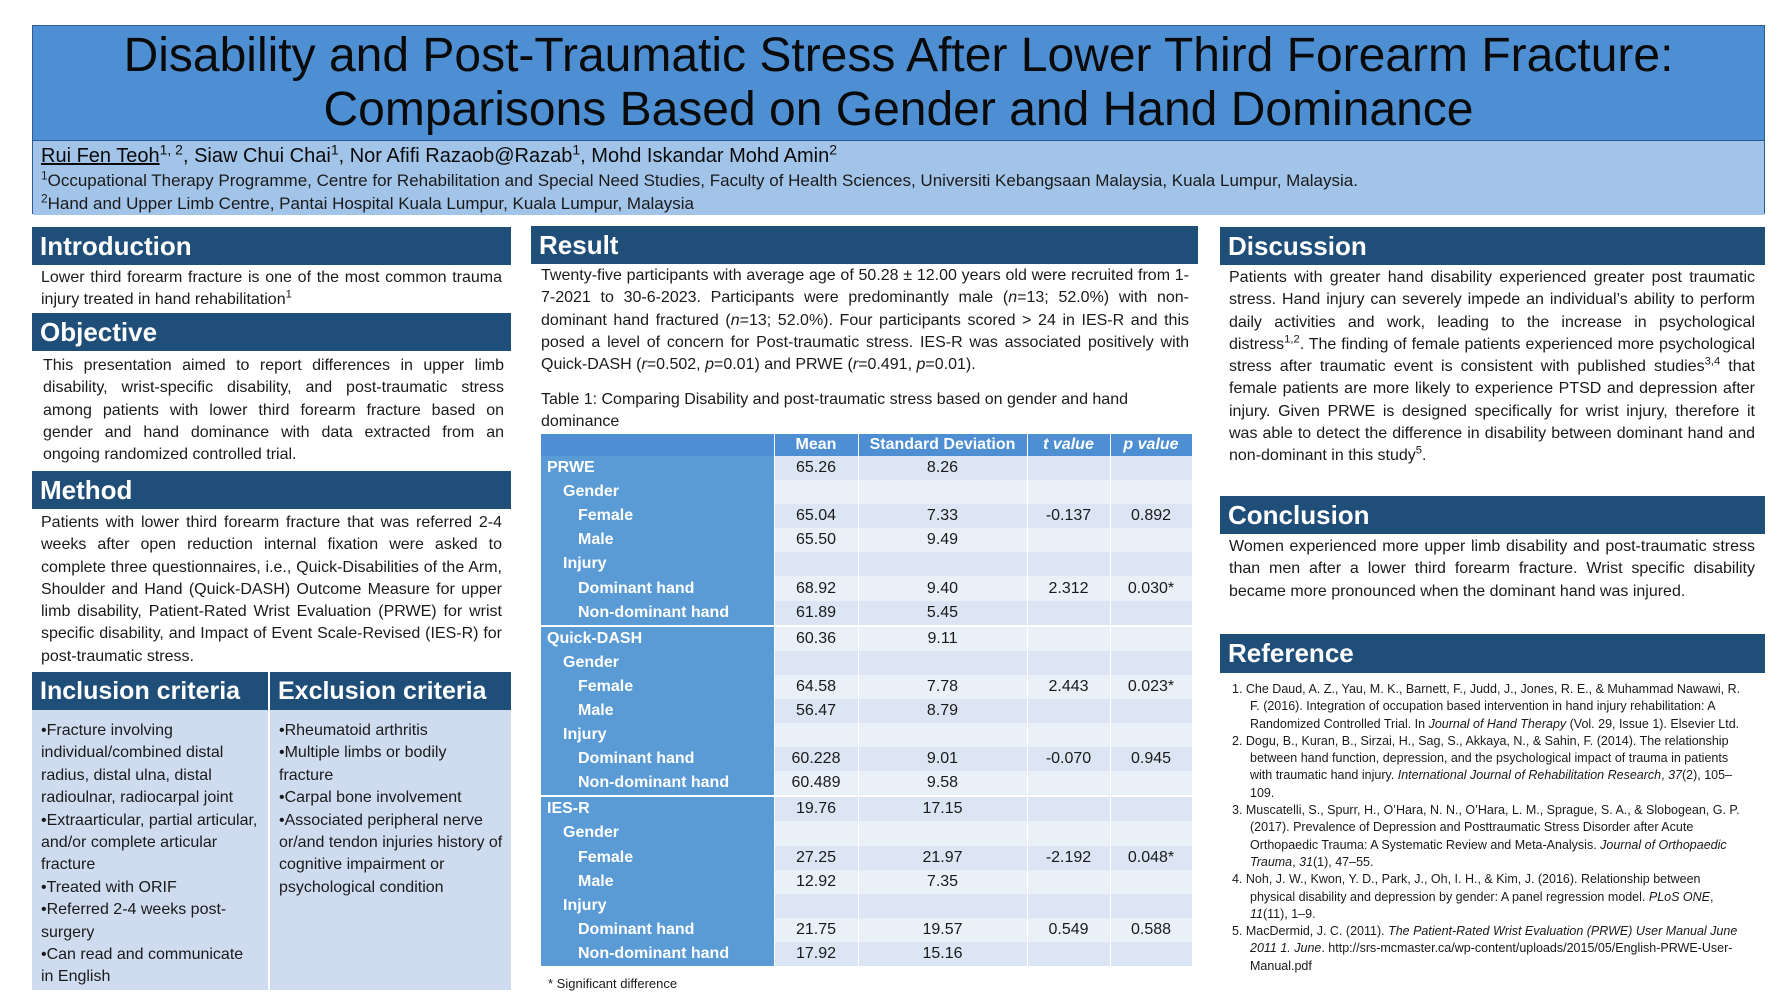  What do you see at coordinates (943, 613) in the screenshot?
I see `sd-cell: 5.45` at bounding box center [943, 613].